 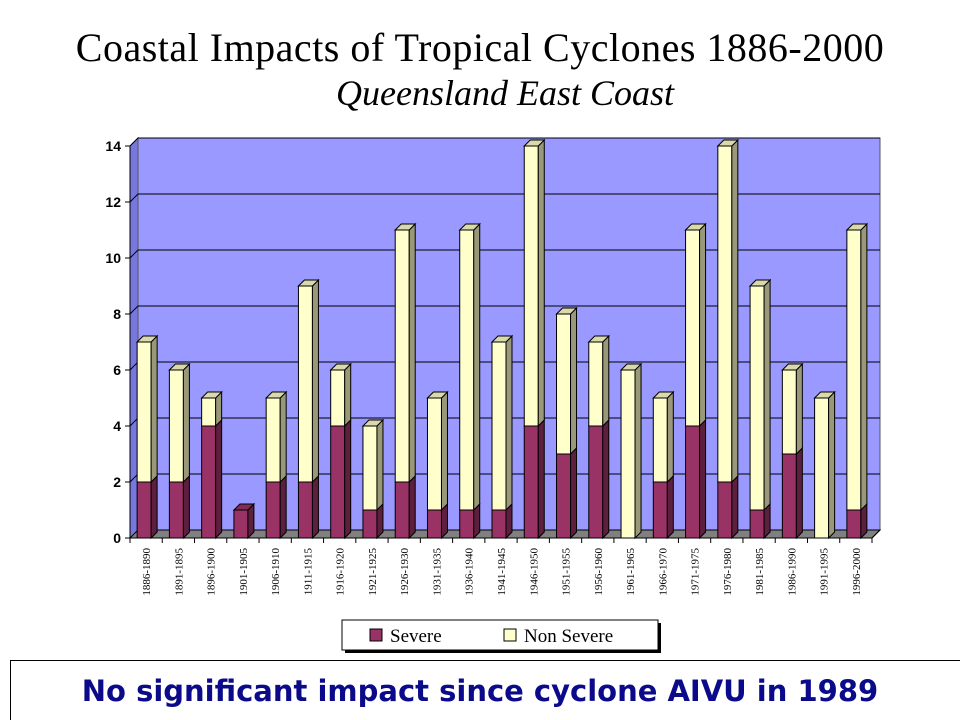 What do you see at coordinates (113, 202) in the screenshot?
I see `y-tick-label: 12` at bounding box center [113, 202].